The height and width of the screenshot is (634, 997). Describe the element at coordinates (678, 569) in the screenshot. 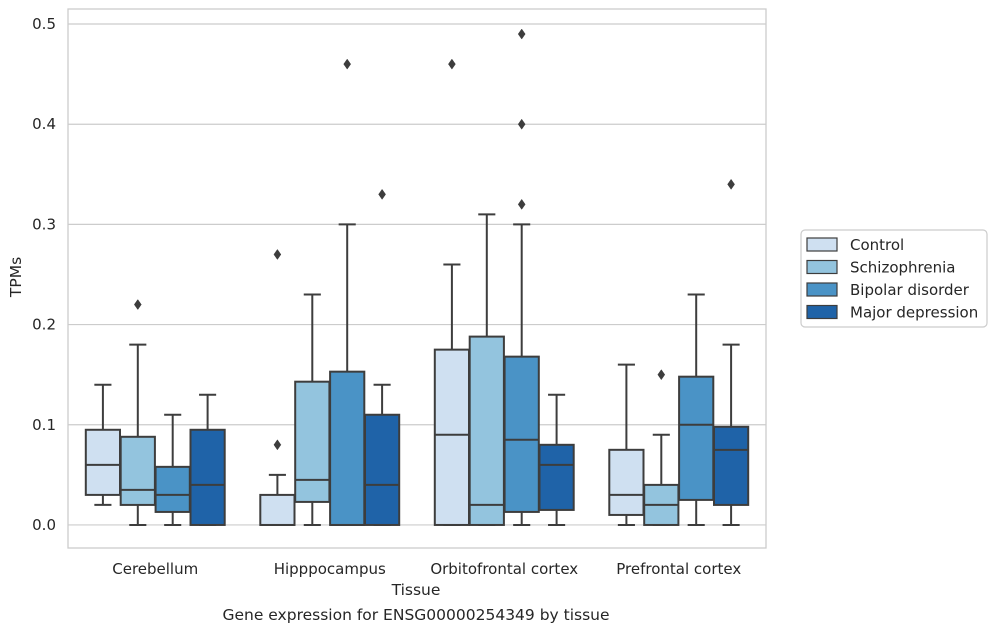

I see `x-tick-label: Prefrontal cortex` at that location.